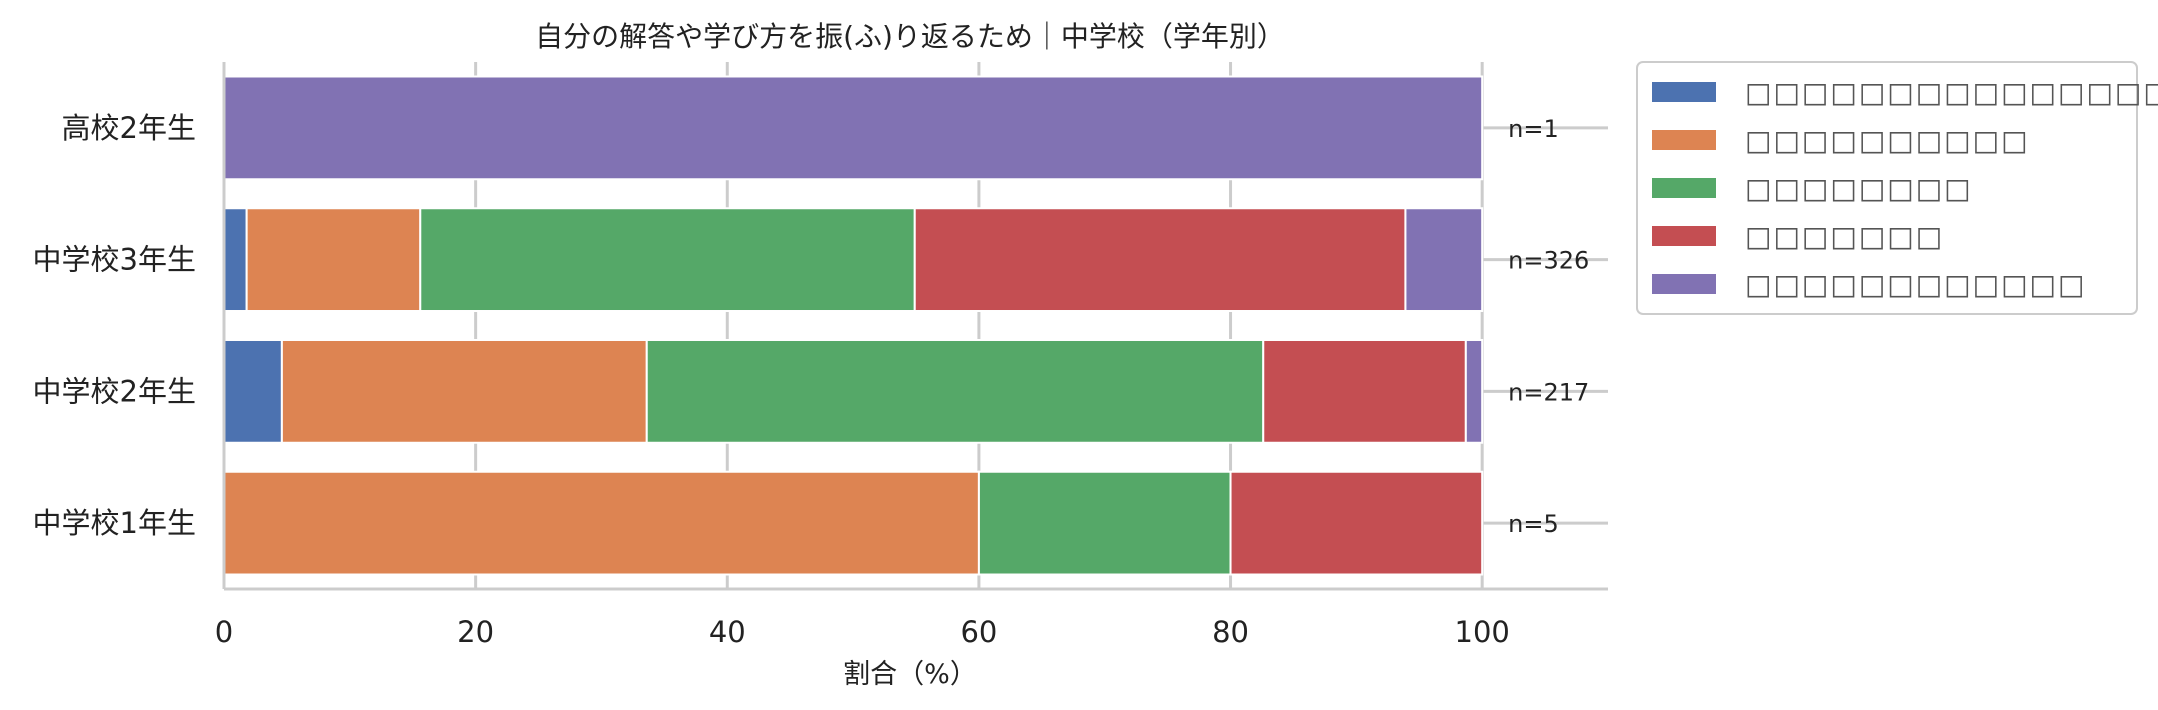  I want to click on y-tick-label: 高校2年生, so click(129, 128).